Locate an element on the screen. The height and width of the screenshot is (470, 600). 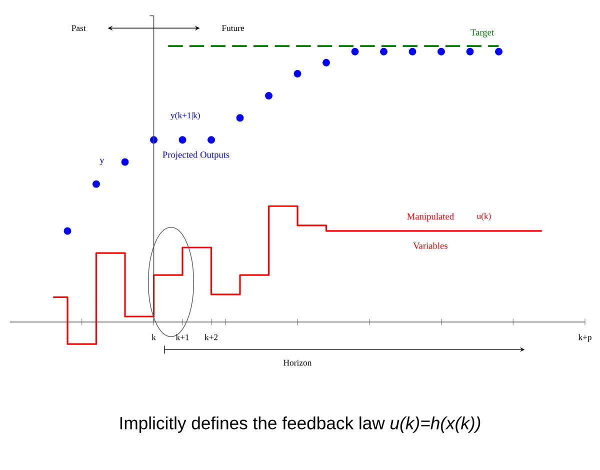
text: Past is located at coordinates (79, 28).